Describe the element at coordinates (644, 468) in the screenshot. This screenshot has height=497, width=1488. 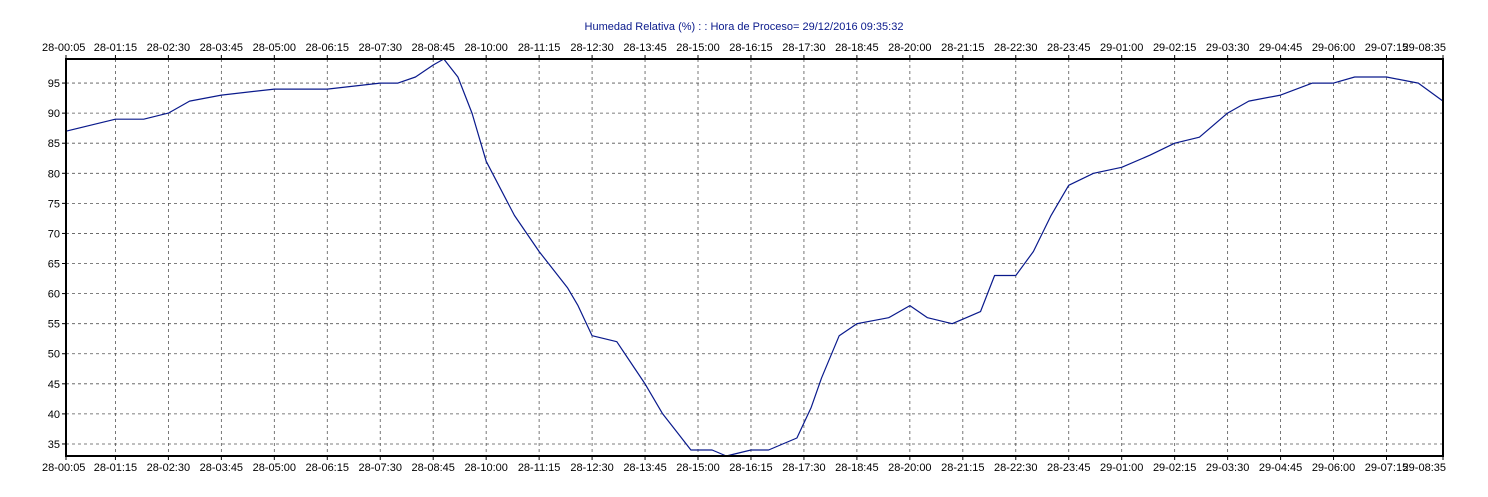
I see `x-tick-label-bottom: 28-13:45` at that location.